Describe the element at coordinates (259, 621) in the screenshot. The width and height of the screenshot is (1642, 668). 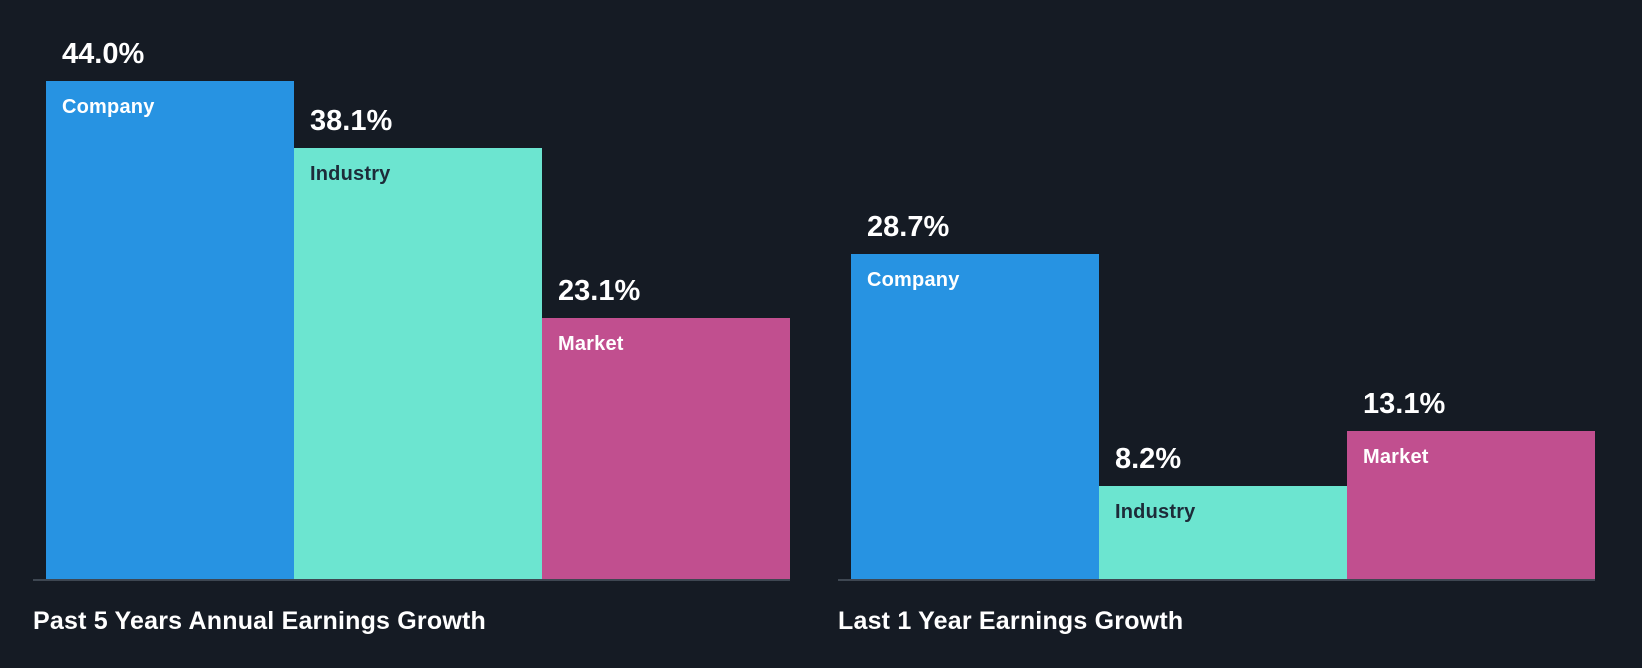
I see `chart-title: Past 5 Years Annual Earnings Growth` at that location.